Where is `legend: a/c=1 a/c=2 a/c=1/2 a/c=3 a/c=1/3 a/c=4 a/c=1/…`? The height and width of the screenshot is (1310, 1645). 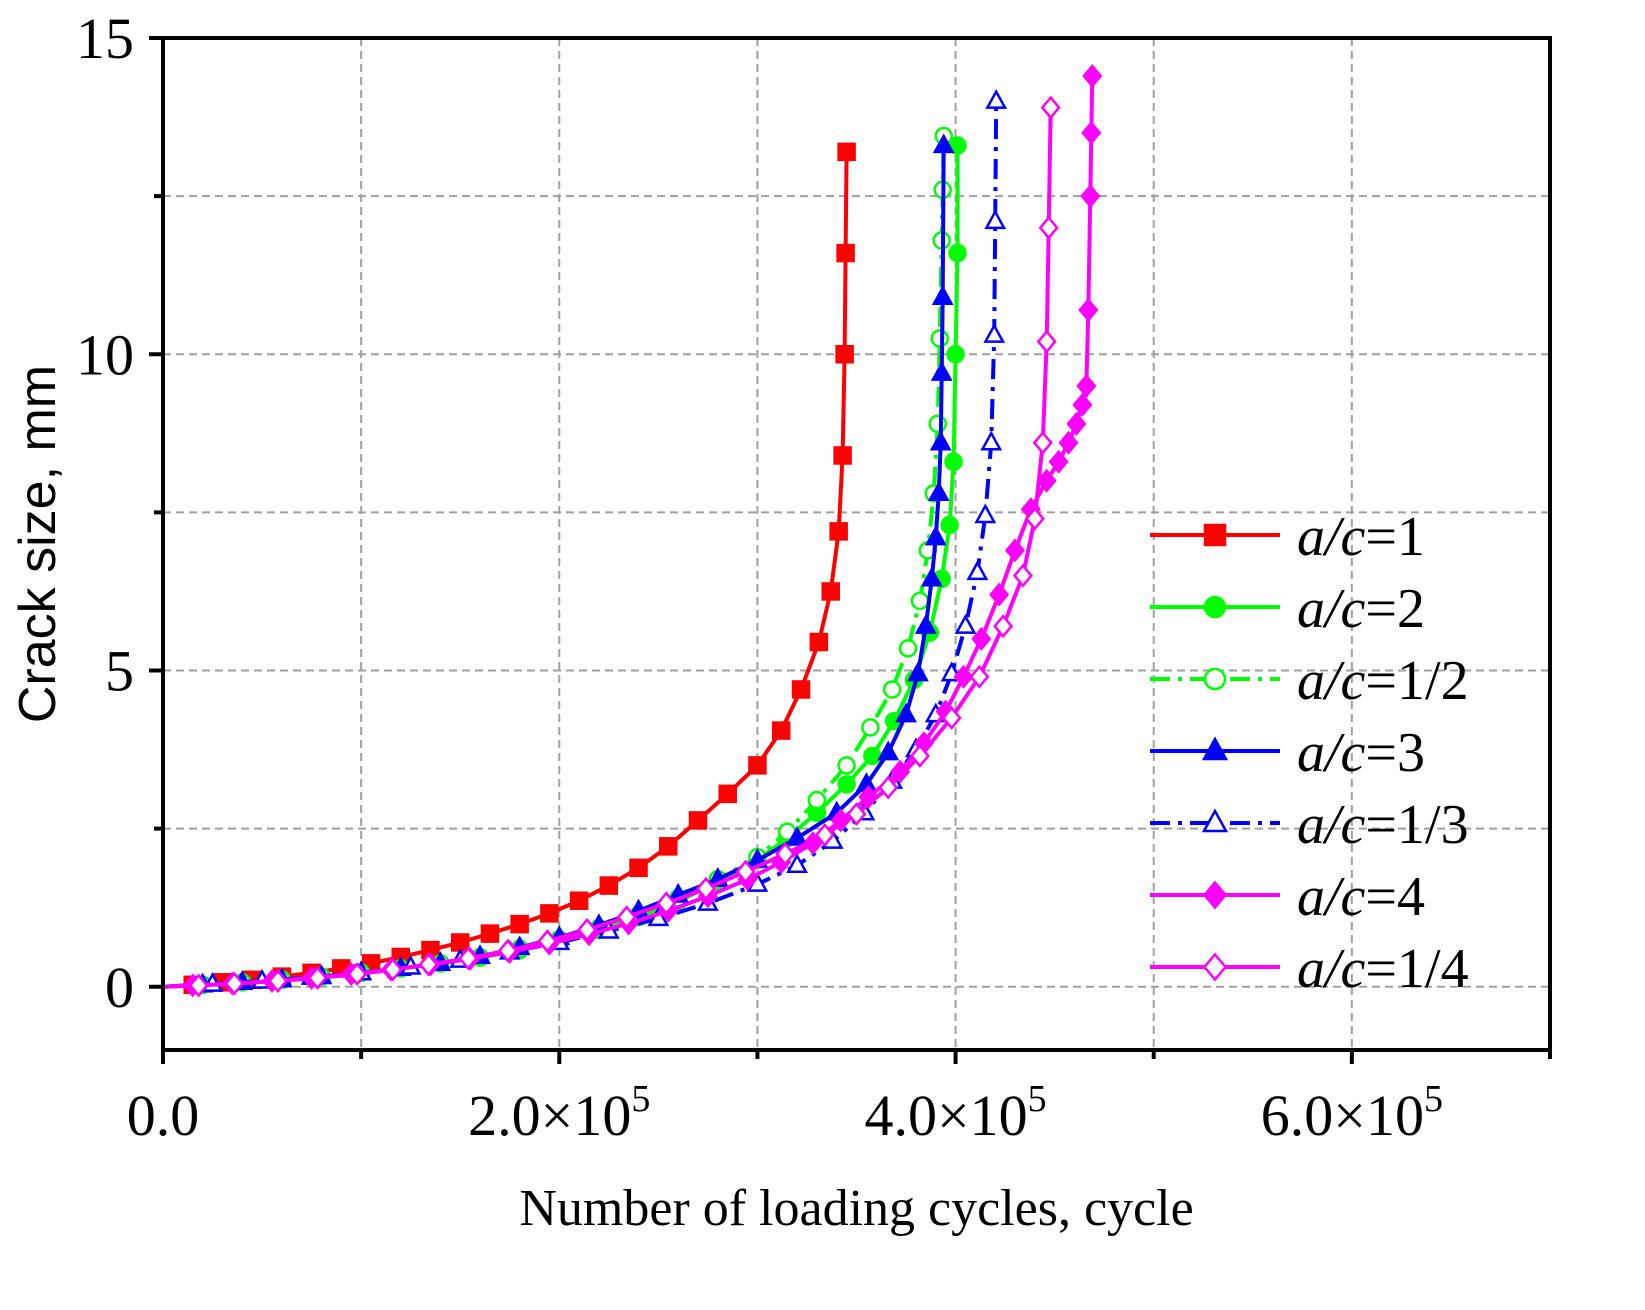
legend: a/c=1 a/c=2 a/c=1/2 a/c=3 a/c=1/3 a/c=4 a/c=1/… is located at coordinates (1309, 753).